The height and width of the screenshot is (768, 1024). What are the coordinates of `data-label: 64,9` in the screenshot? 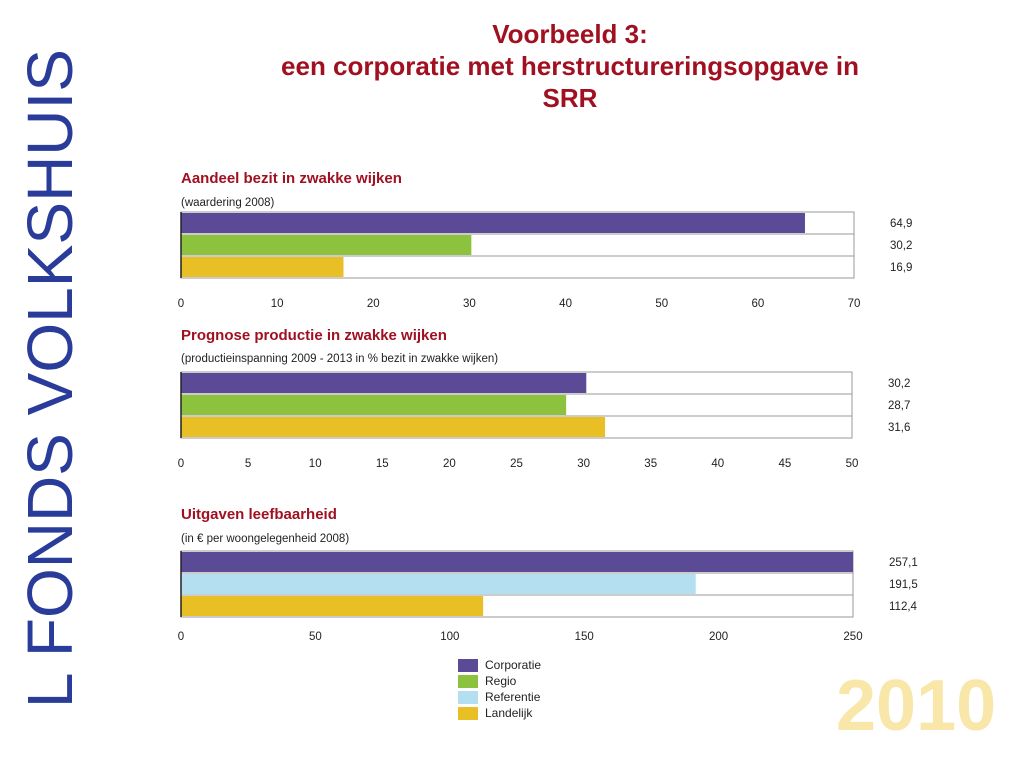 It's located at (901, 224).